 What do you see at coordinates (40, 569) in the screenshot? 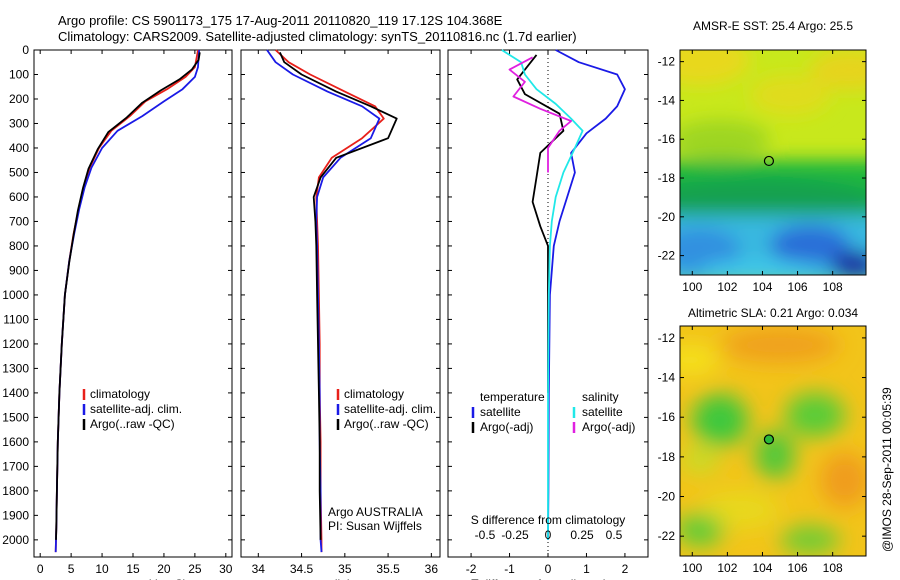
I see `temperature-x-tick-label: 0` at bounding box center [40, 569].